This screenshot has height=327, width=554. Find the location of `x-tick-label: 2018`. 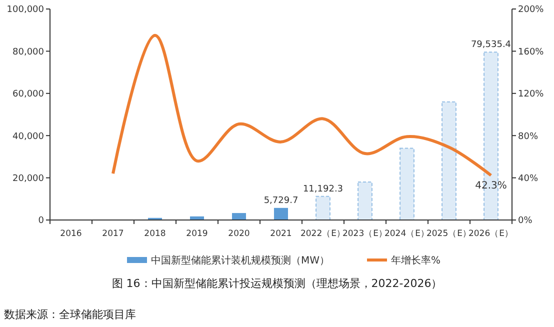

x-tick-label: 2018 is located at coordinates (155, 234).